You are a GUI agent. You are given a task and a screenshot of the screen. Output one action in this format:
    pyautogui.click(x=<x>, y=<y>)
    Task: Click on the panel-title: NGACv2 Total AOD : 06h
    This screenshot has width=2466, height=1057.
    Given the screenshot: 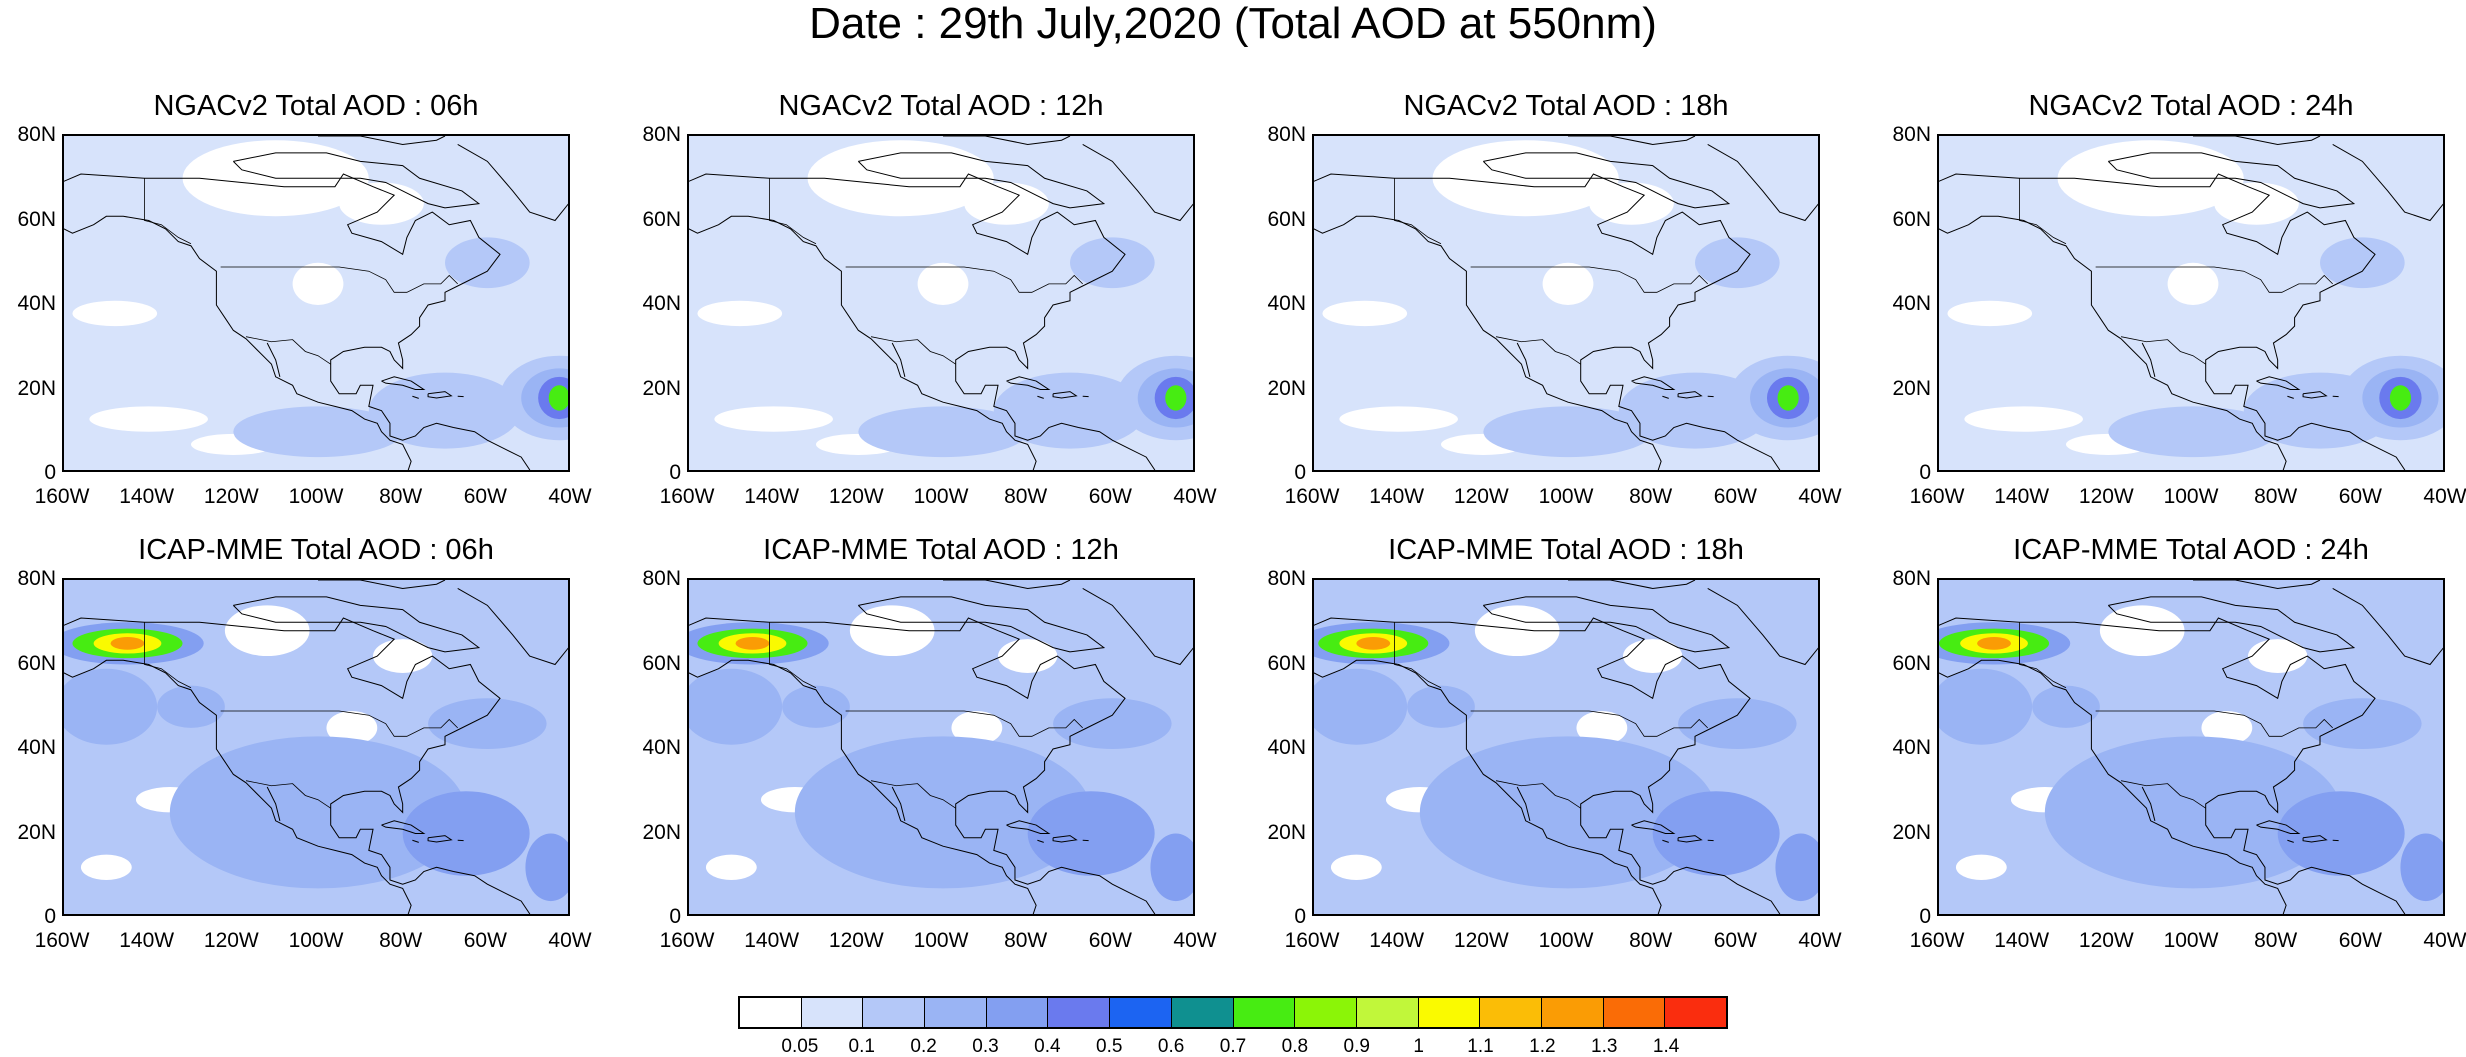 What is the action you would take?
    pyautogui.click(x=316, y=106)
    